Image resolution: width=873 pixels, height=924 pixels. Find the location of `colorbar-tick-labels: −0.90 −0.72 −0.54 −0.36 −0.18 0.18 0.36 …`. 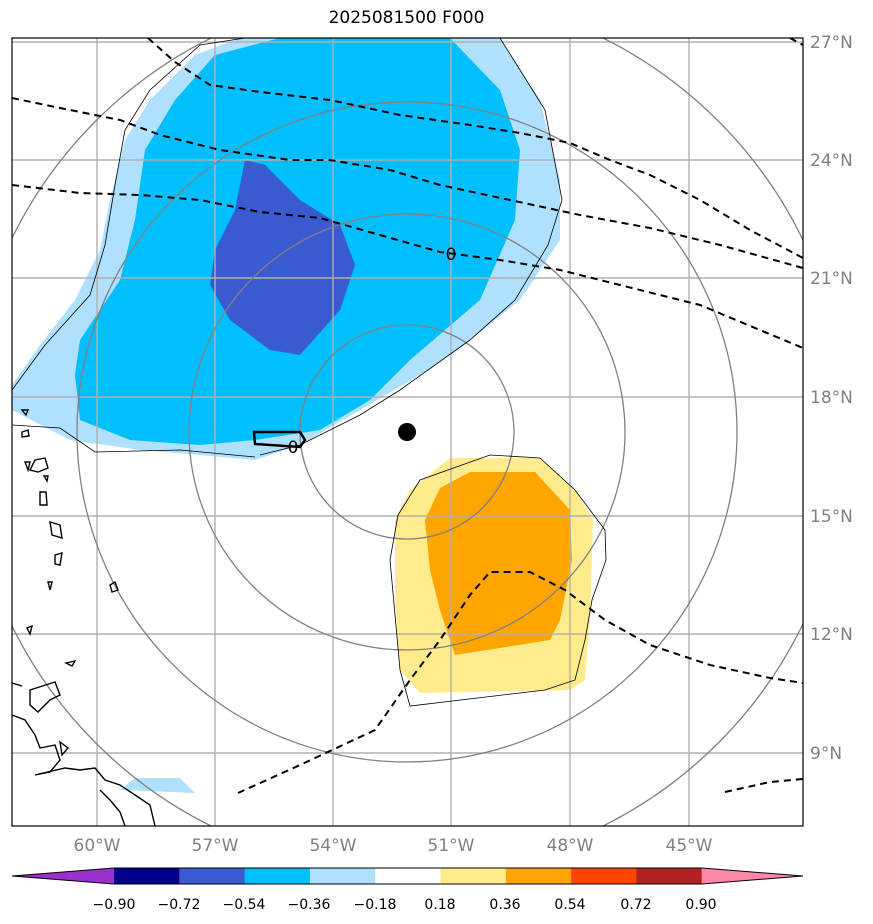

colorbar-tick-labels: −0.90 −0.72 −0.54 −0.36 −0.18 0.18 0.36 … is located at coordinates (405, 905).